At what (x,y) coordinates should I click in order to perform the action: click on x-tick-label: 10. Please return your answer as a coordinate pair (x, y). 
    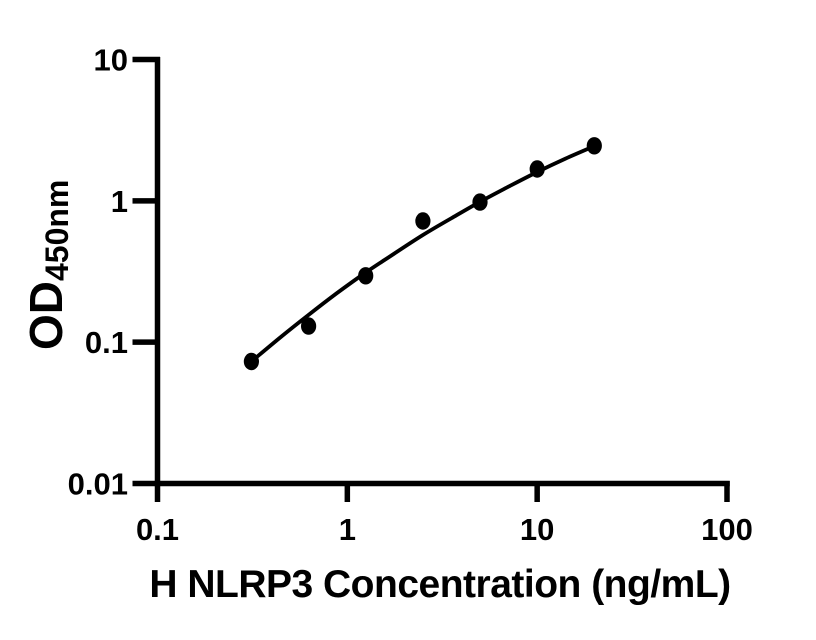
    Looking at the image, I should click on (537, 529).